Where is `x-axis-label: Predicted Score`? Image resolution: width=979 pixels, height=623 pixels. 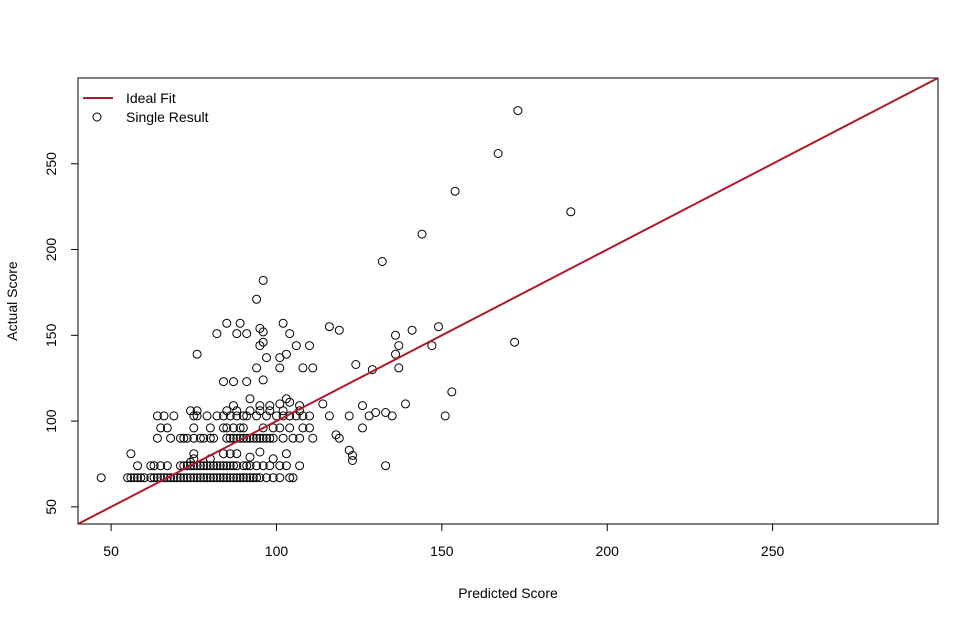
x-axis-label: Predicted Score is located at coordinates (508, 593).